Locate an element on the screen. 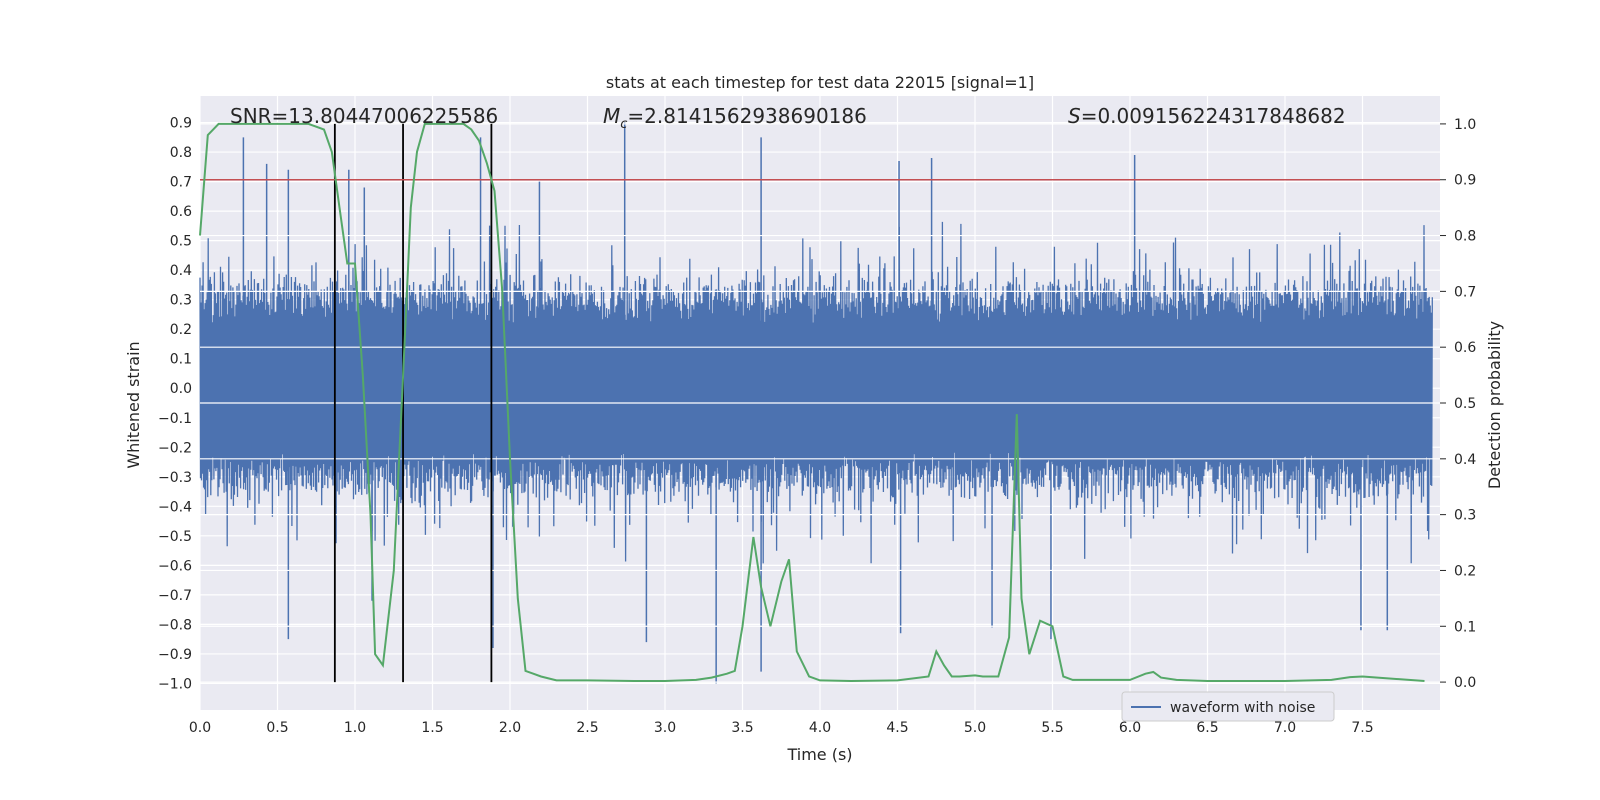 The image size is (1600, 800). x-tick-label: 6.0 is located at coordinates (1130, 728).